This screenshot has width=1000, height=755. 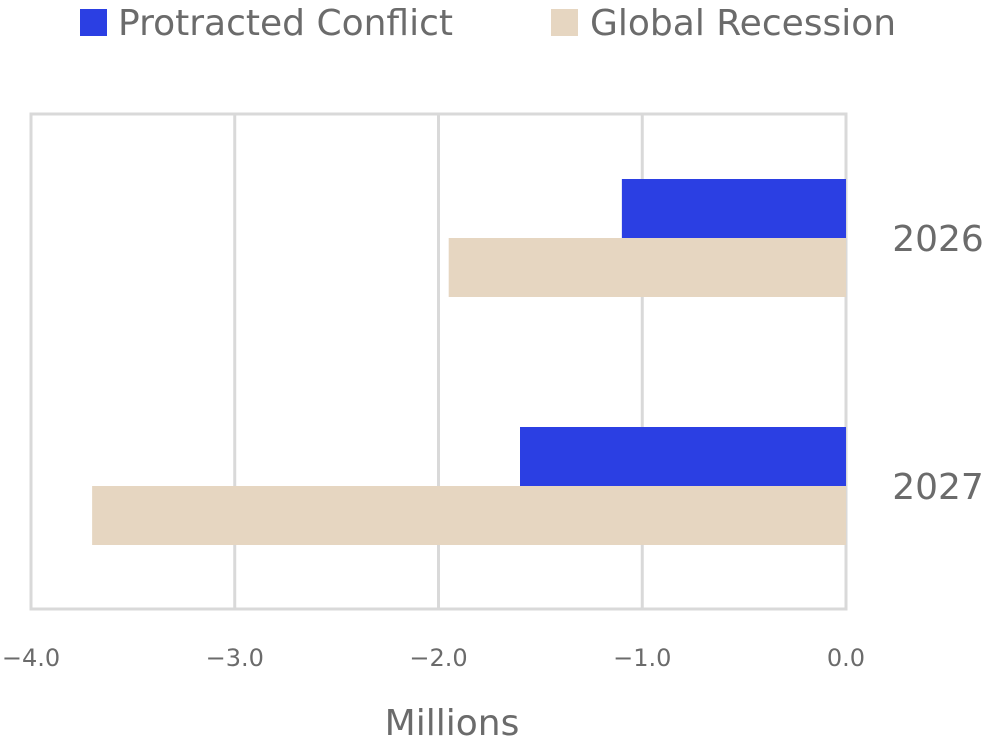 I want to click on x-tick-label: 0.0, so click(x=846, y=658).